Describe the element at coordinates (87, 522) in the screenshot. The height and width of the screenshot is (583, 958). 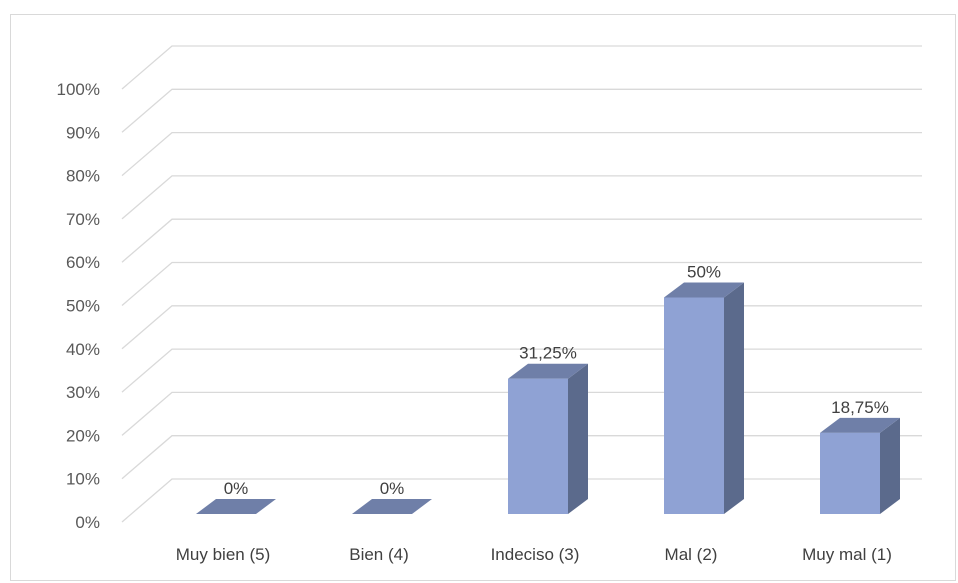
I see `y-tick-label: 0%` at that location.